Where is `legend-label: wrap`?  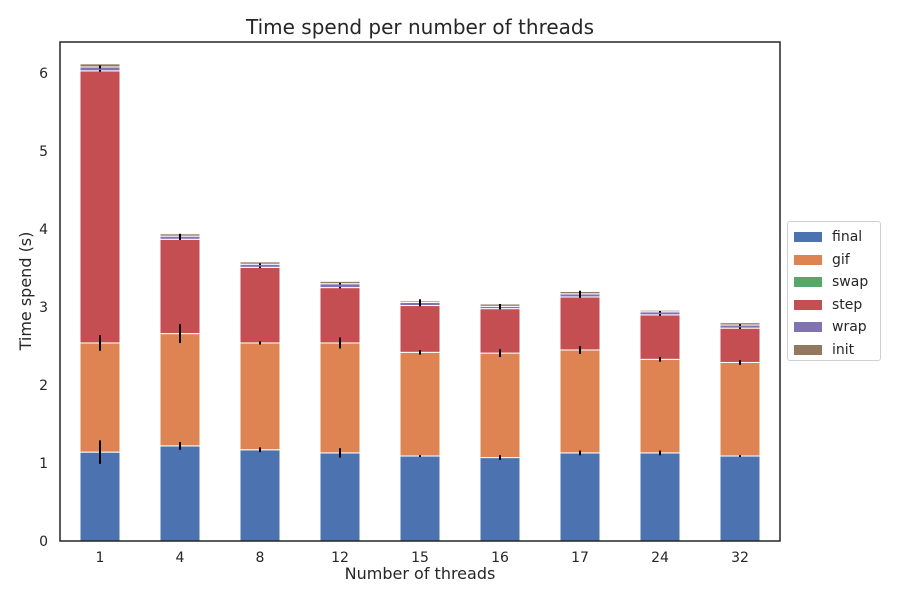
legend-label: wrap is located at coordinates (849, 327).